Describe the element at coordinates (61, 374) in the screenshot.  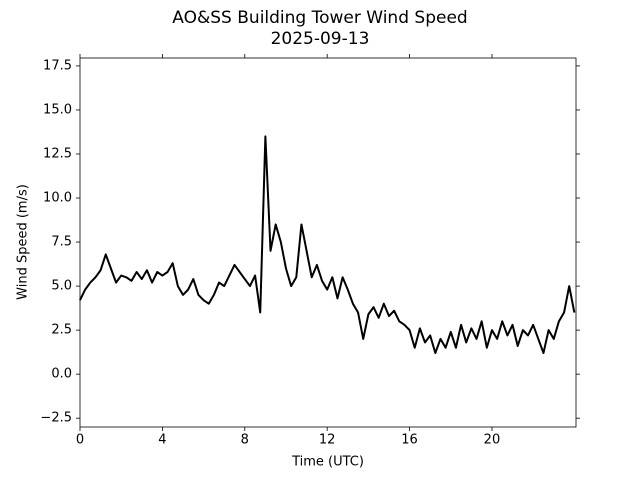
I see `y-tick-label: 0.0` at that location.